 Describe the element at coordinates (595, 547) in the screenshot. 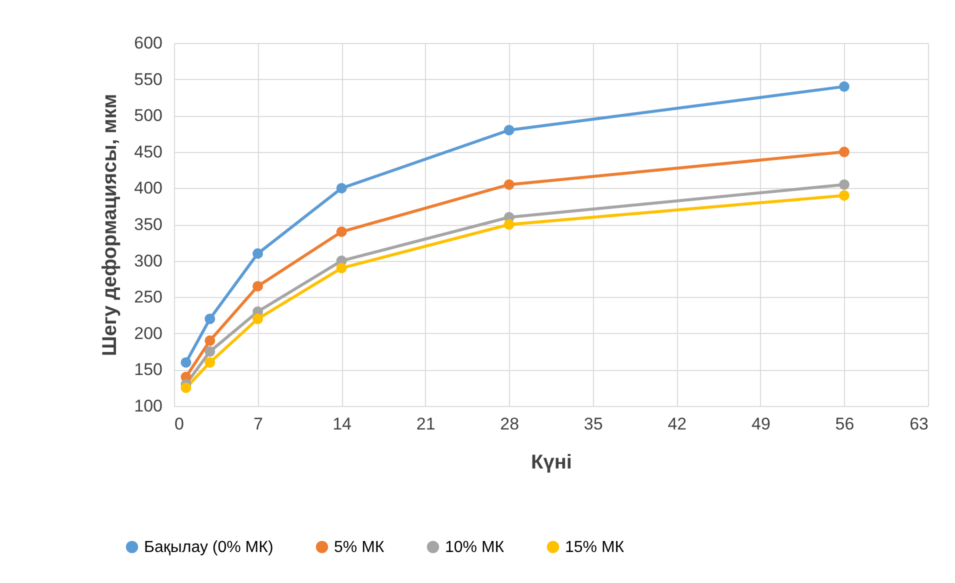

I see `legend-label: 15% МК` at that location.